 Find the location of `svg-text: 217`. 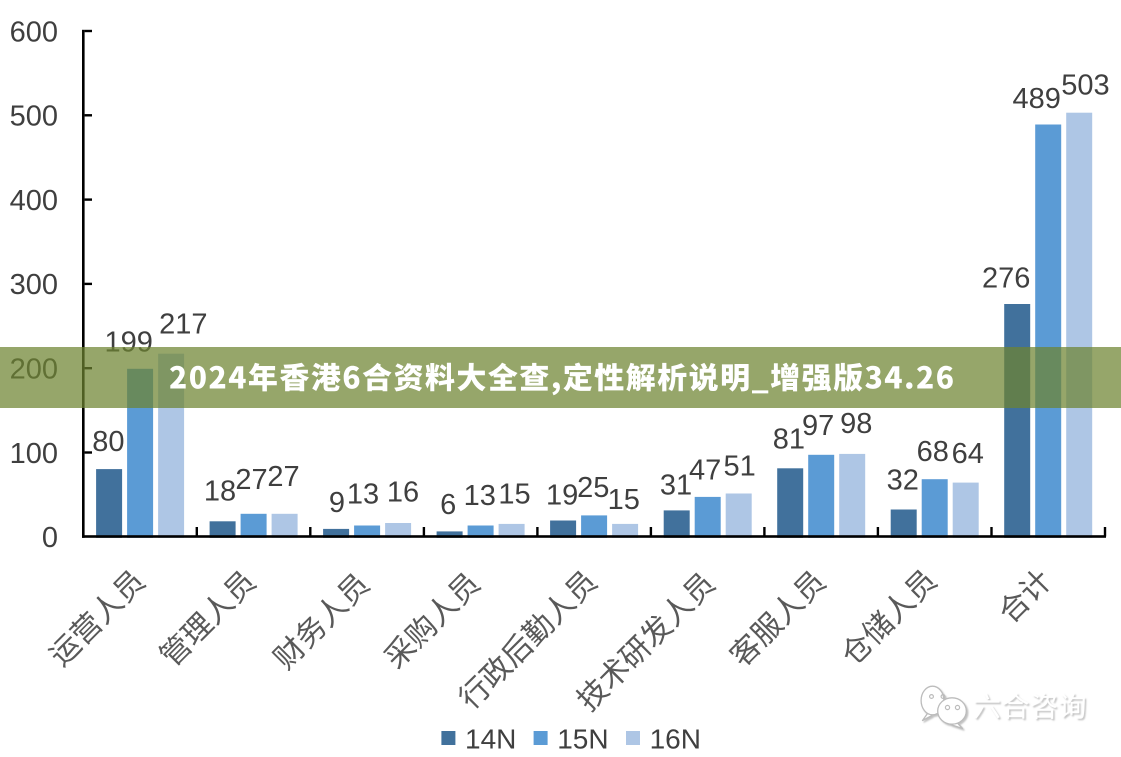

svg-text: 217 is located at coordinates (183, 325).